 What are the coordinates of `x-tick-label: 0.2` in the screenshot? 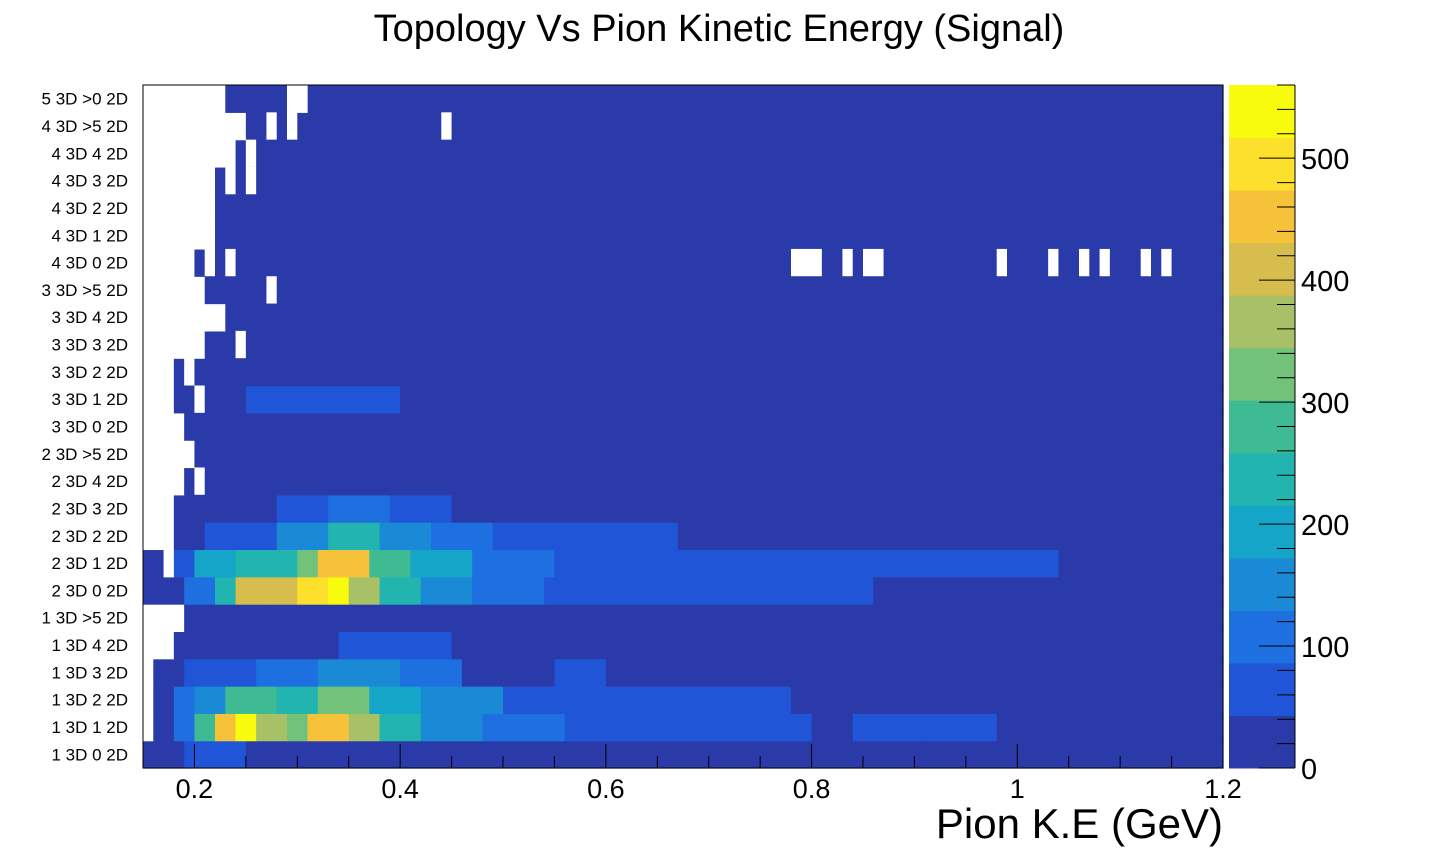 It's located at (195, 789).